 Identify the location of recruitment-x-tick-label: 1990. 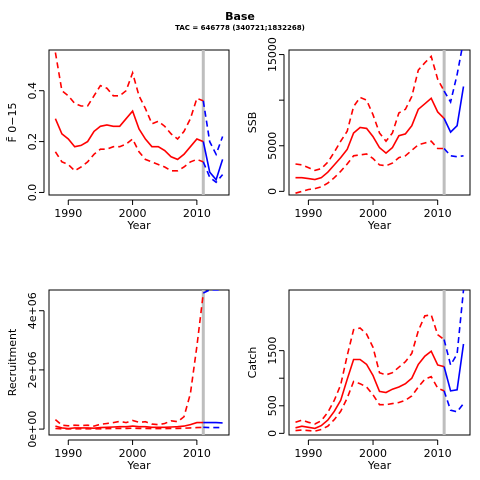
(68, 453).